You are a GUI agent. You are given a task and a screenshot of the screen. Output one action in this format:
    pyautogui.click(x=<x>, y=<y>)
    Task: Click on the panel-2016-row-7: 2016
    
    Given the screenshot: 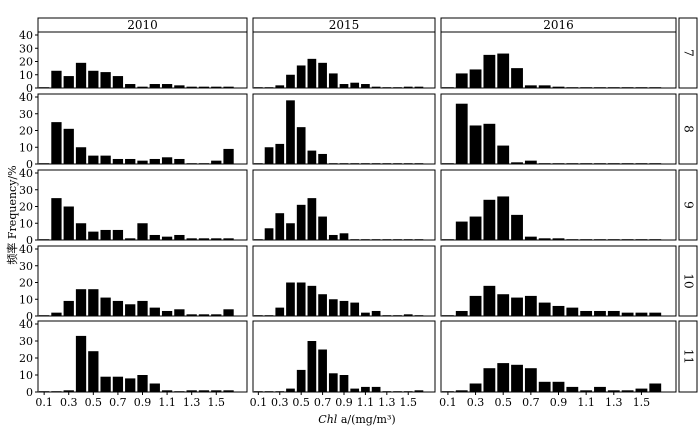 What is the action you would take?
    pyautogui.click(x=558, y=53)
    